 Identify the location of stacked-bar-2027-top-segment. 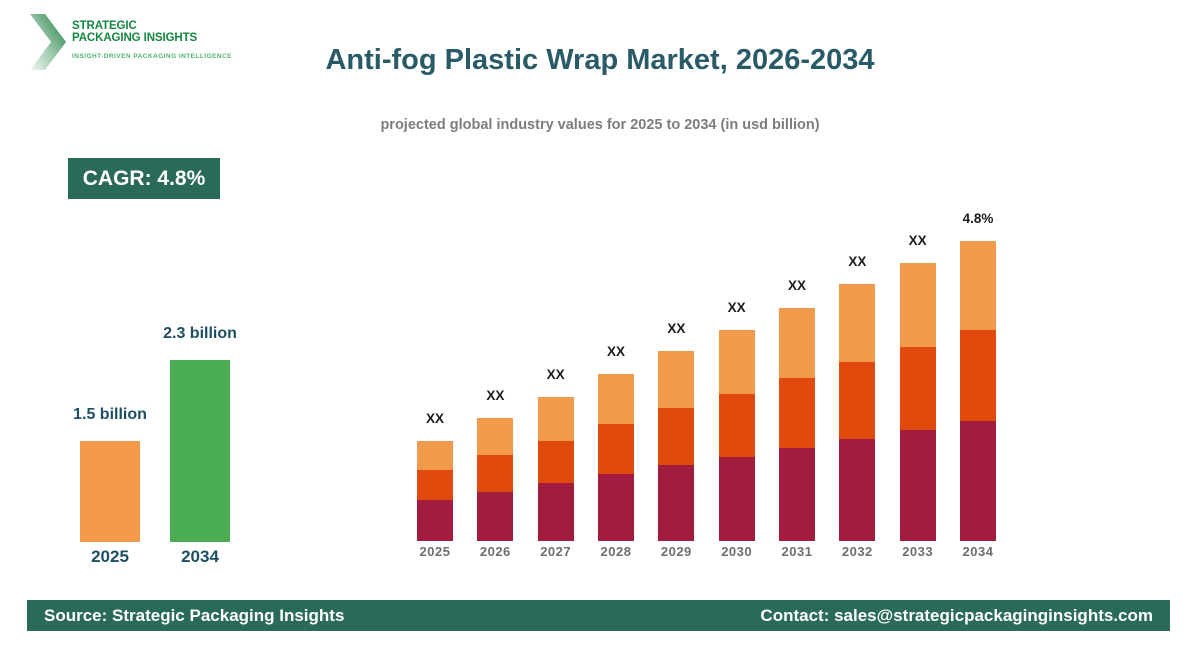
(555, 419).